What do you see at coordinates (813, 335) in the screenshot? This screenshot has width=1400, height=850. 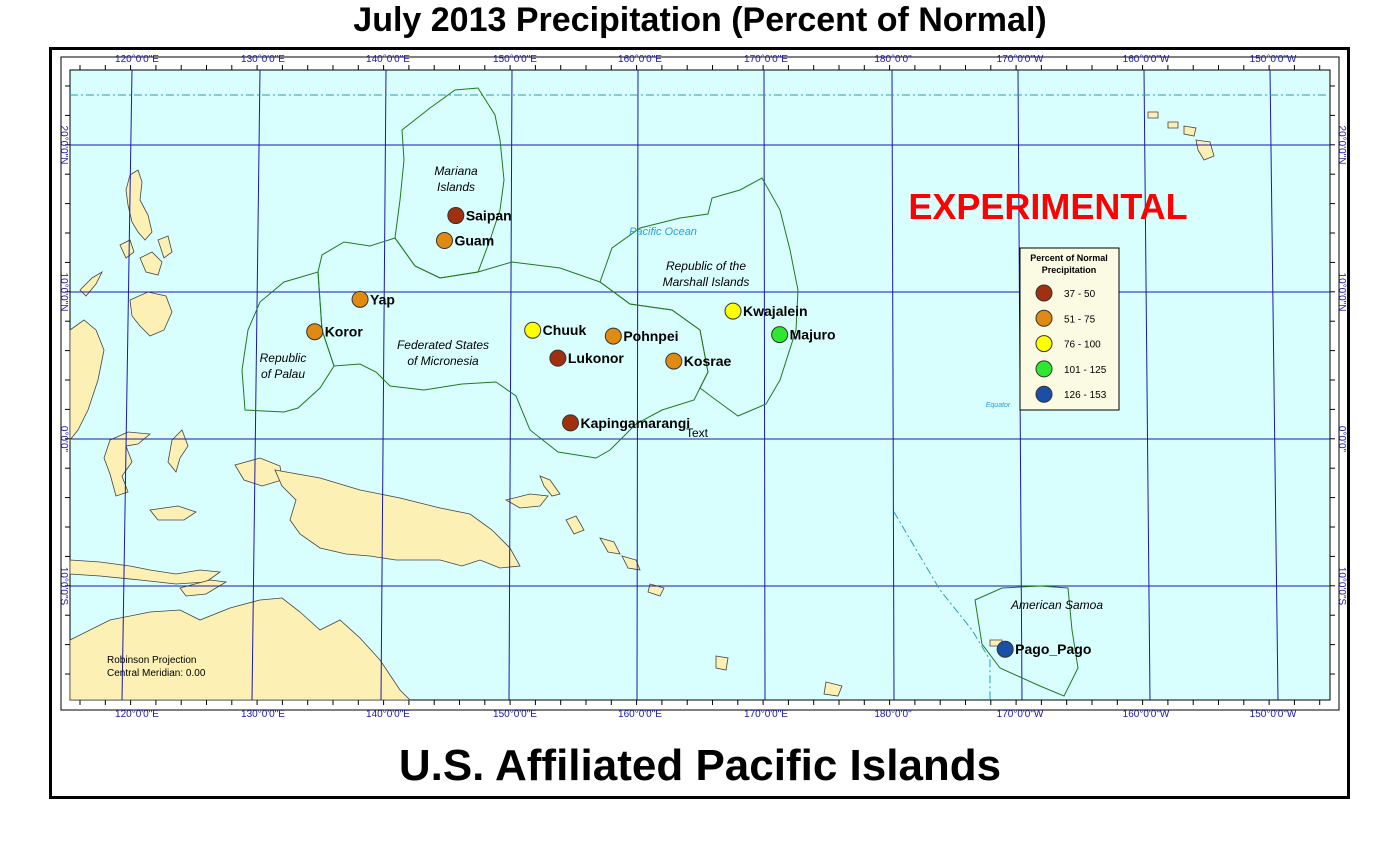 I see `station-label-majuro: Majuro` at bounding box center [813, 335].